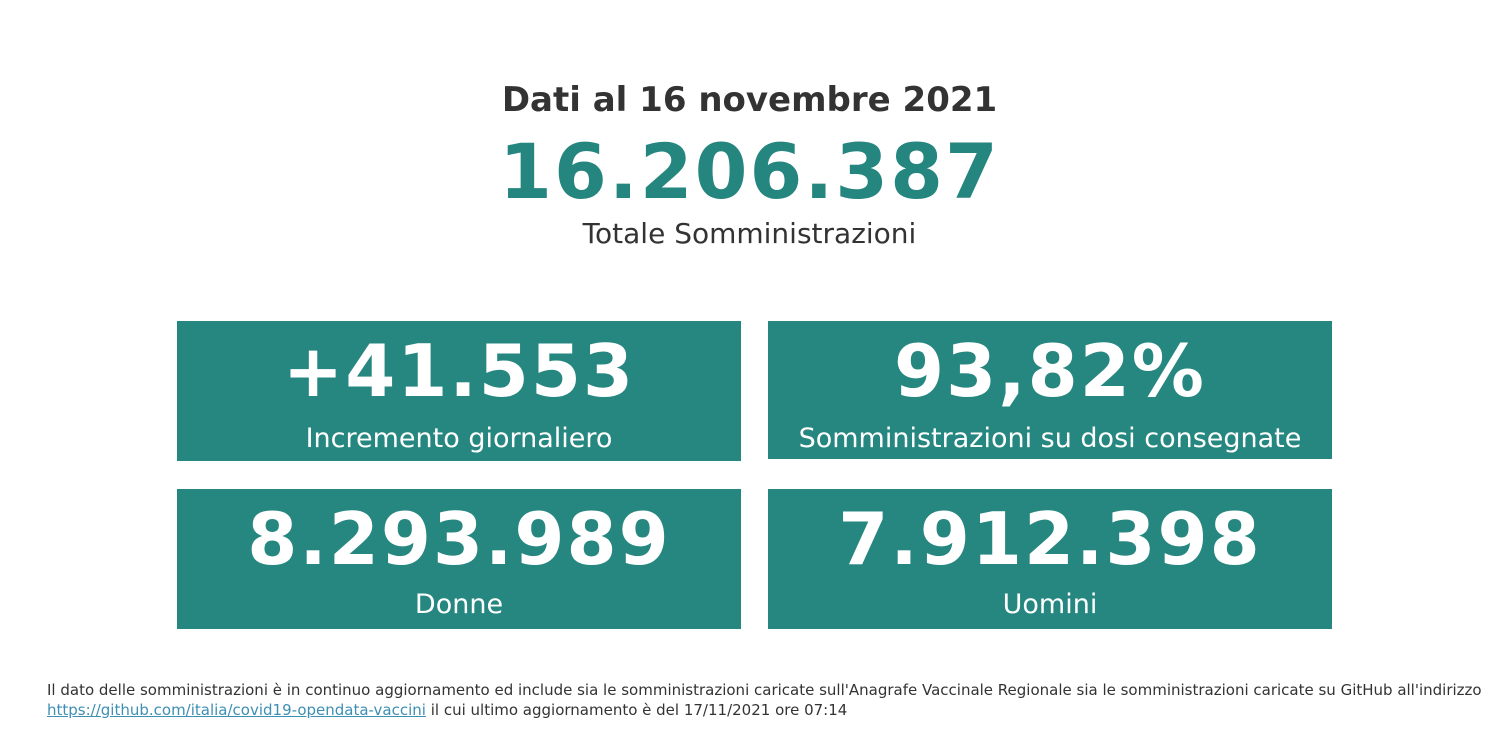 This screenshot has height=749, width=1499. What do you see at coordinates (749, 100) in the screenshot?
I see `date-heading: Dati al 16 novembre 2021` at bounding box center [749, 100].